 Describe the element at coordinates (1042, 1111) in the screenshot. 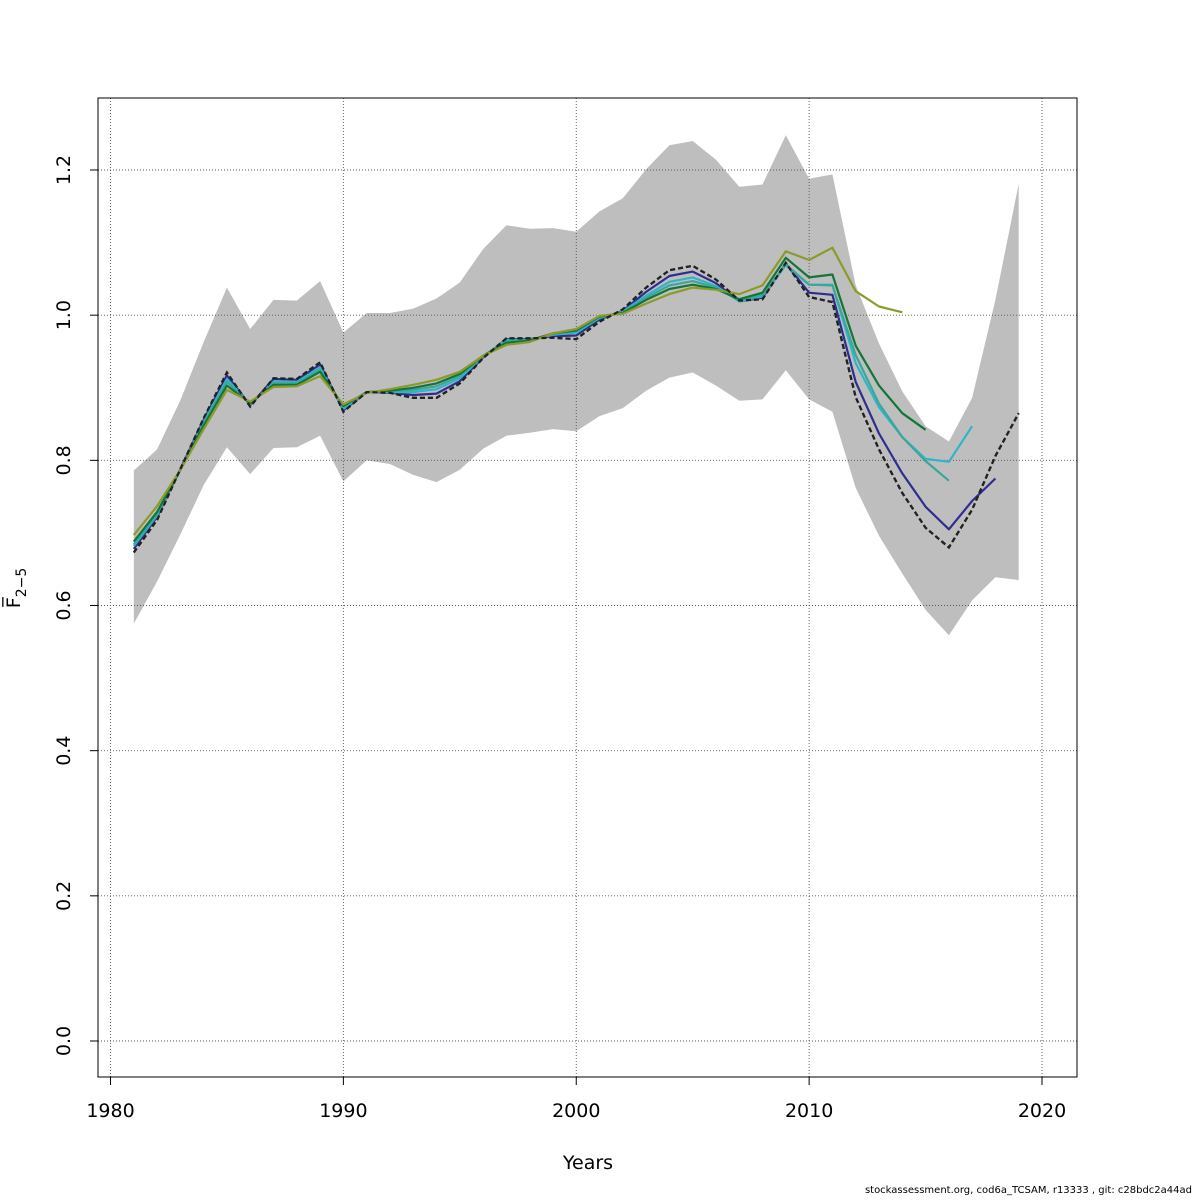

I see `x-tick-label: 2020` at that location.